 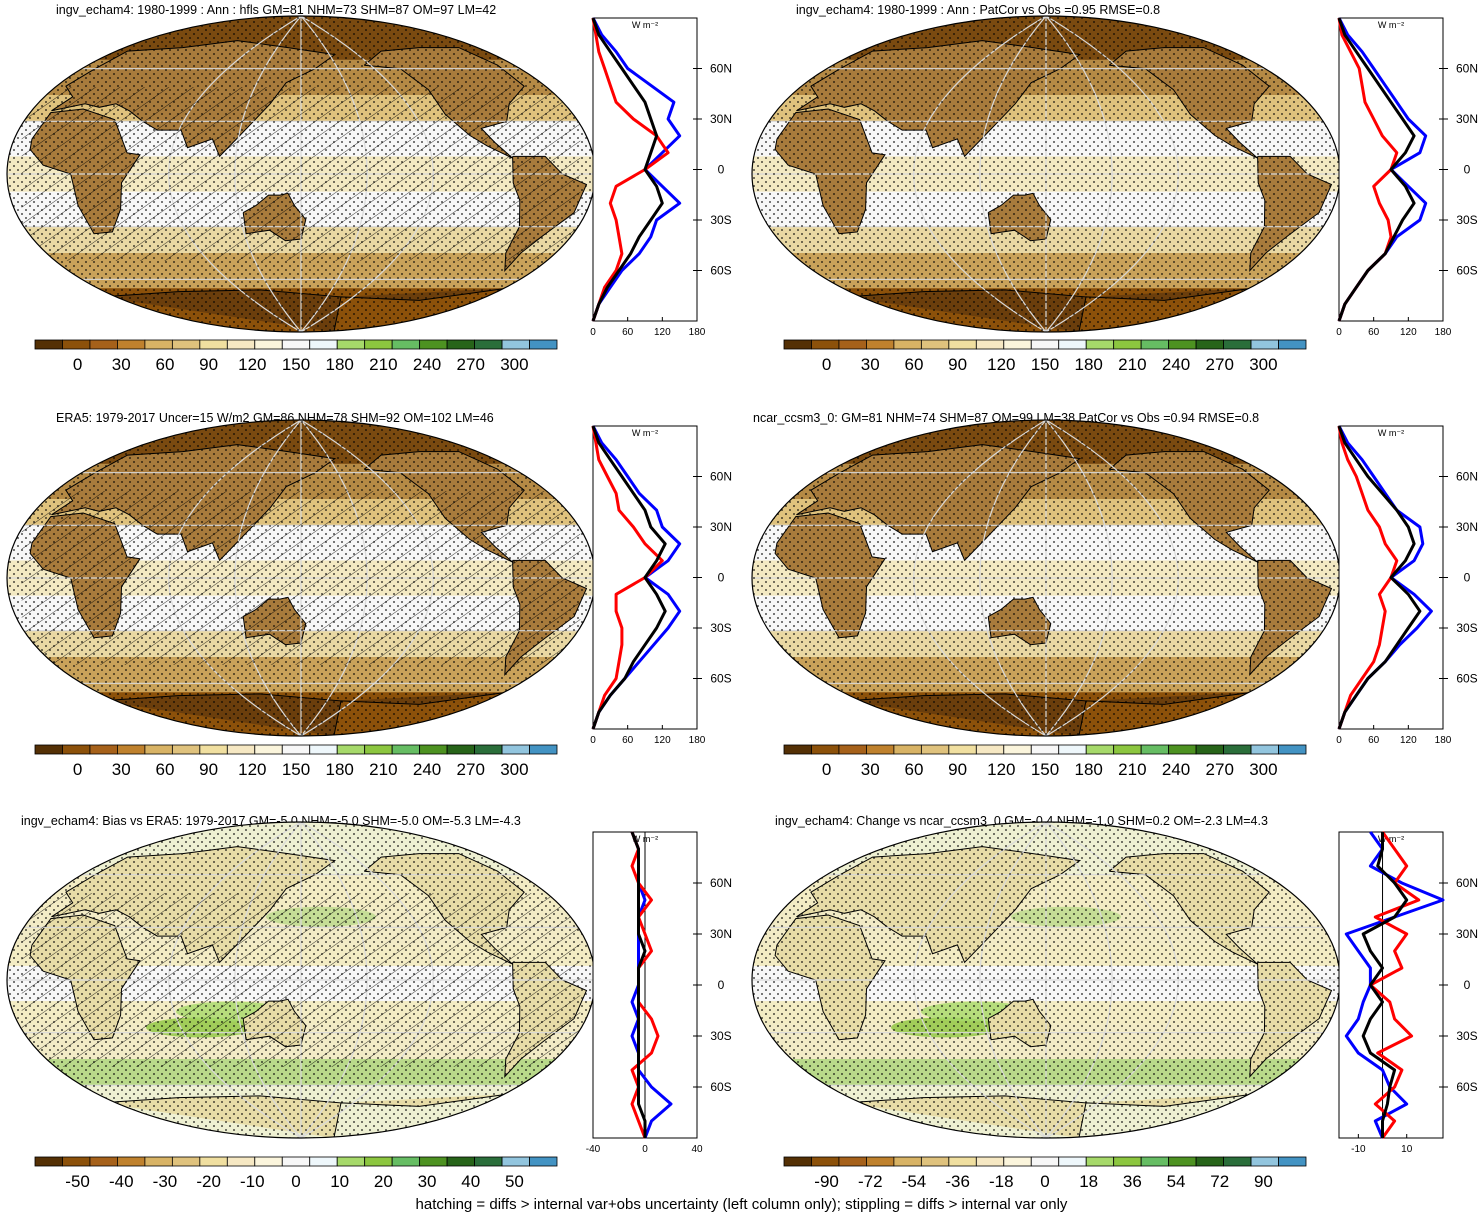 I want to click on colorbar-4: 0 30 60 90 120 150 180 210 240 270 300, so click(x=1045, y=761).